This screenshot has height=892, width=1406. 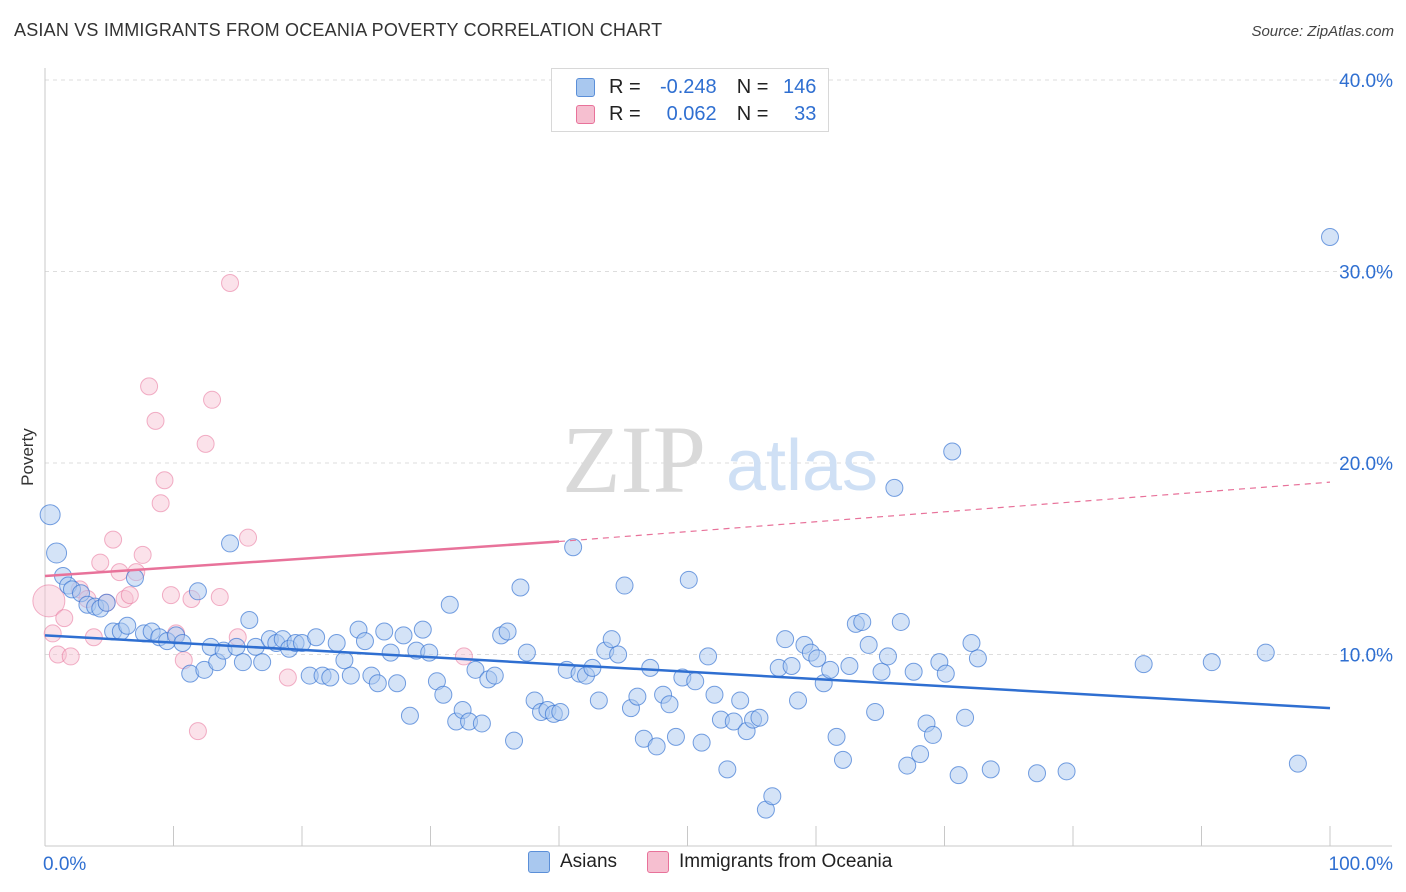 What do you see at coordinates (539, 862) in the screenshot?
I see `asians-legend-swatch` at bounding box center [539, 862].